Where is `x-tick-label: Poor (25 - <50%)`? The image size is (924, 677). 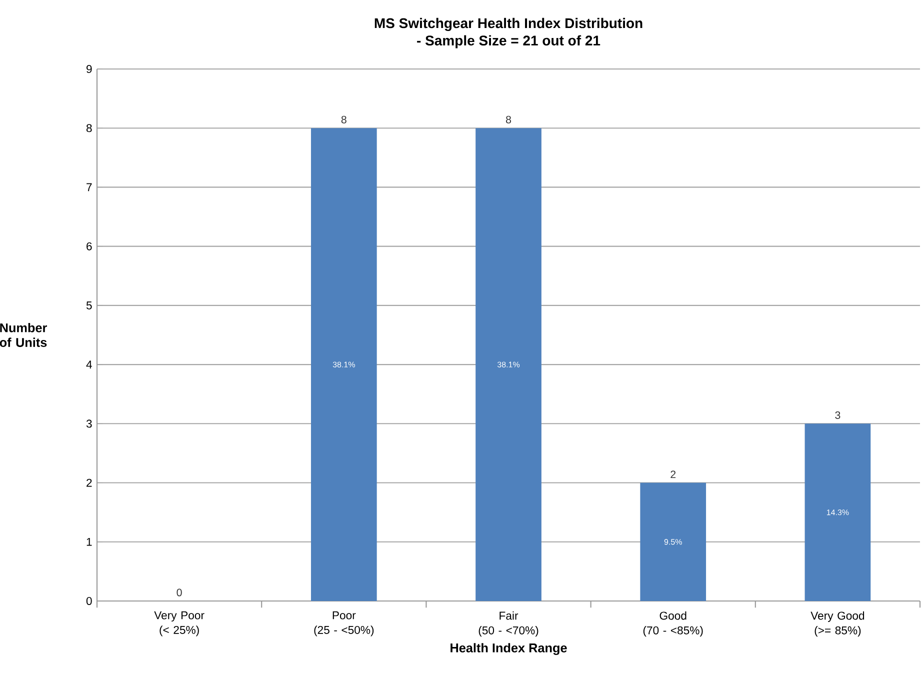 x-tick-label: Poor (25 - <50%) is located at coordinates (344, 623).